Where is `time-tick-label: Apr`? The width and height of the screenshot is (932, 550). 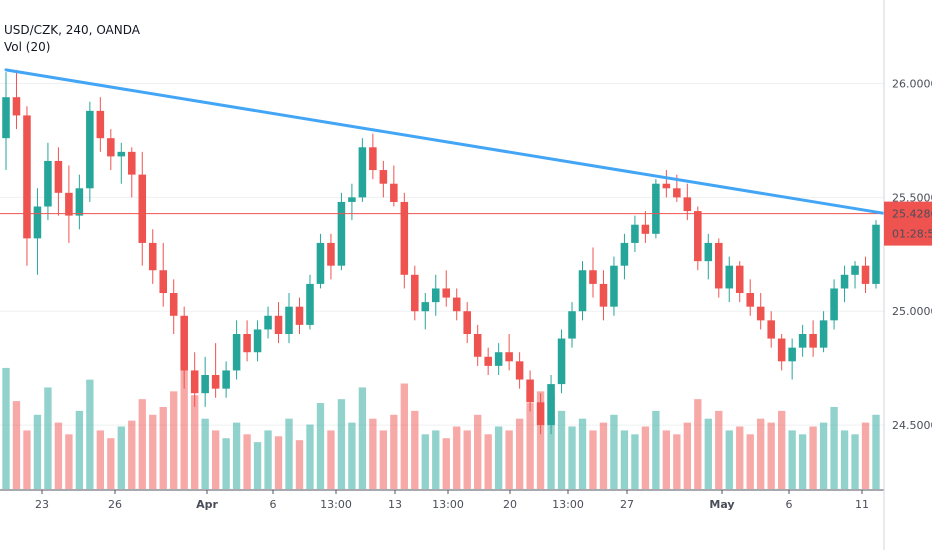
time-tick-label: Apr is located at coordinates (207, 504).